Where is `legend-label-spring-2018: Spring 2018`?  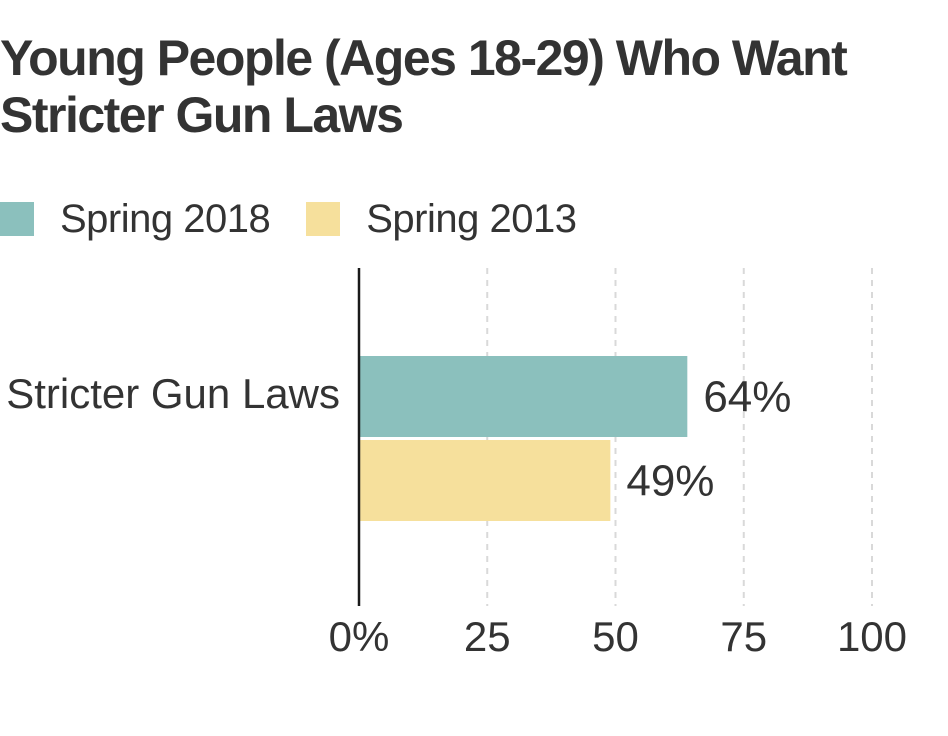
legend-label-spring-2018: Spring 2018 is located at coordinates (165, 218).